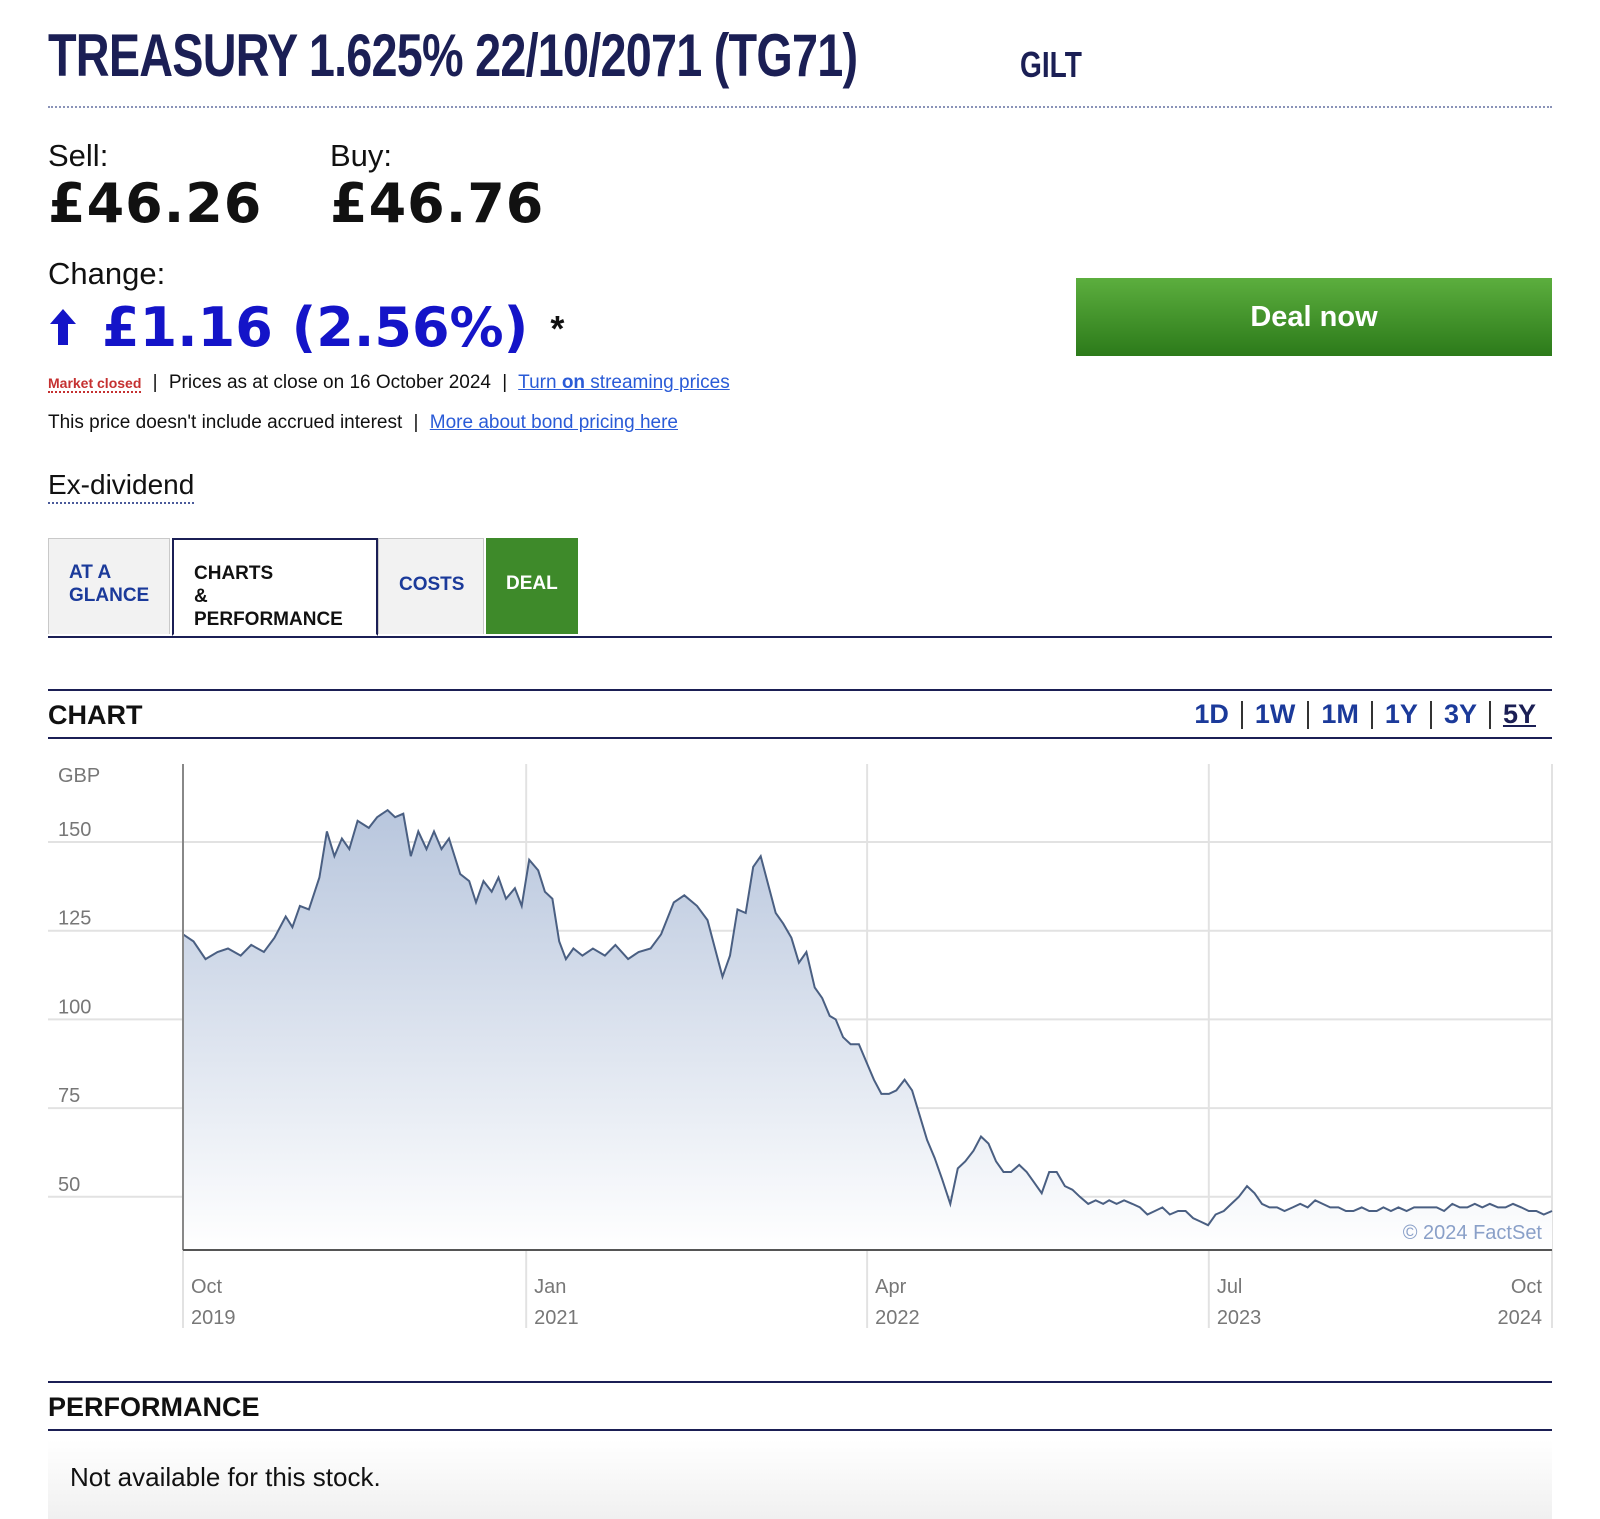 This screenshot has width=1600, height=1519. I want to click on sell-label: Sell:, so click(78, 155).